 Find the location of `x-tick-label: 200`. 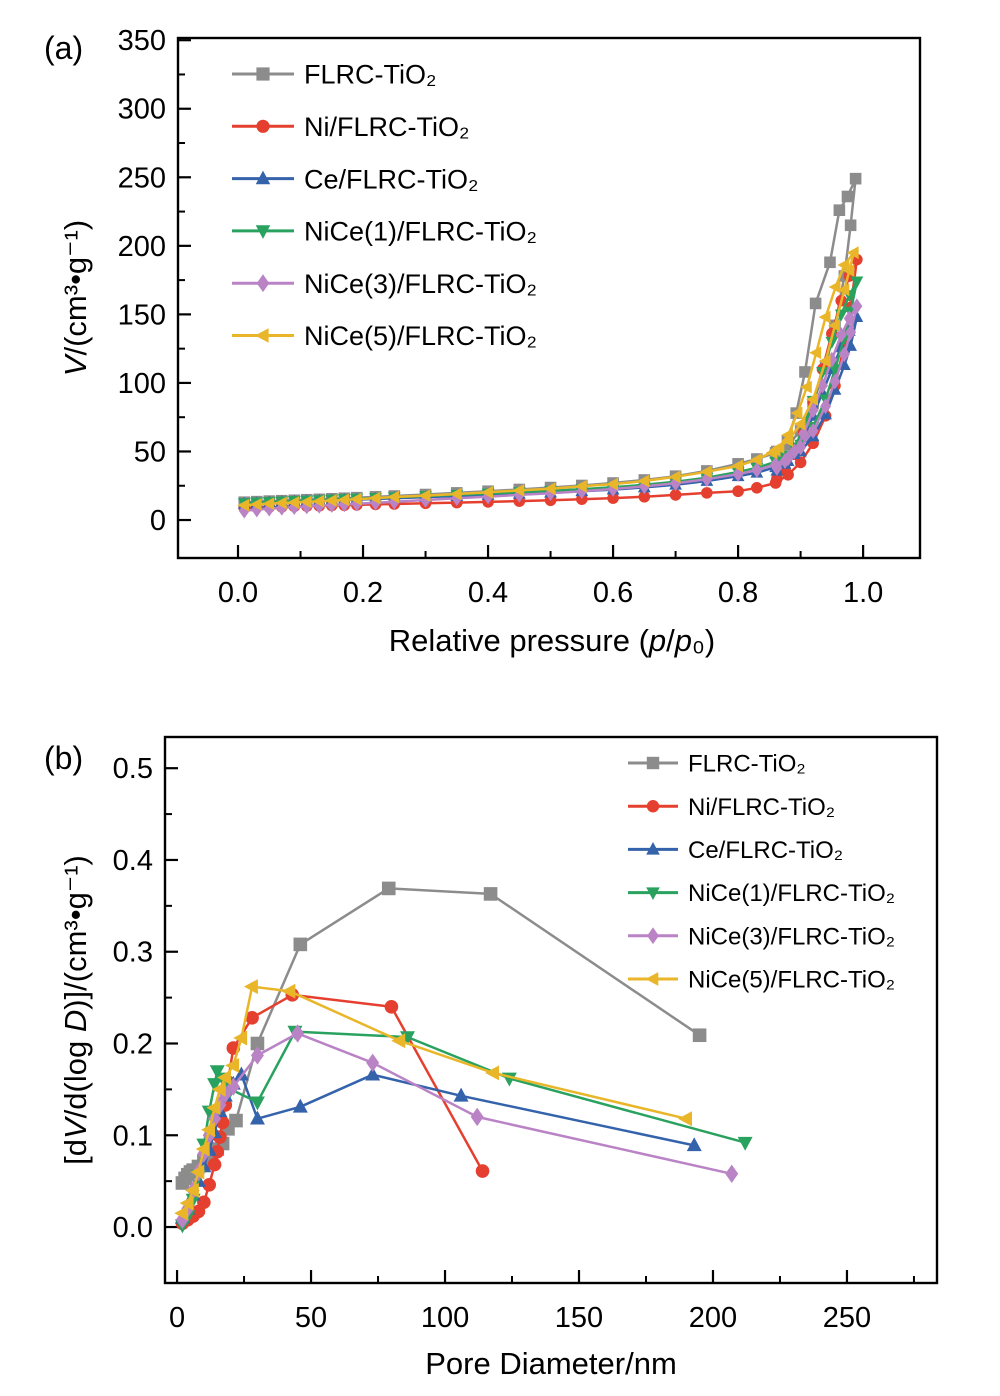

x-tick-label: 200 is located at coordinates (713, 1318).